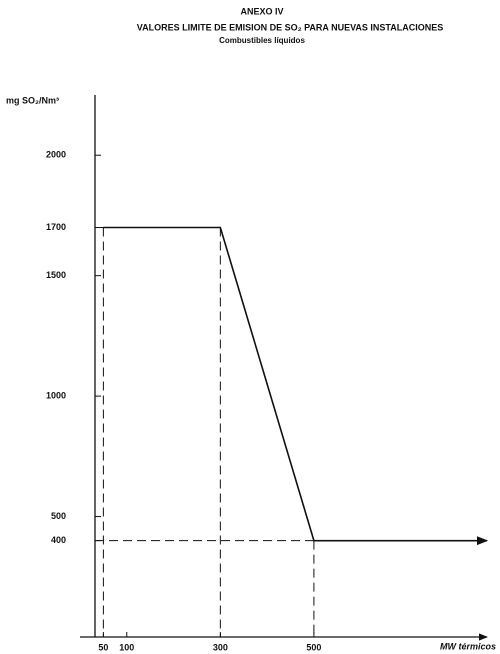  I want to click on y-tick-label: 1000, so click(56, 395).